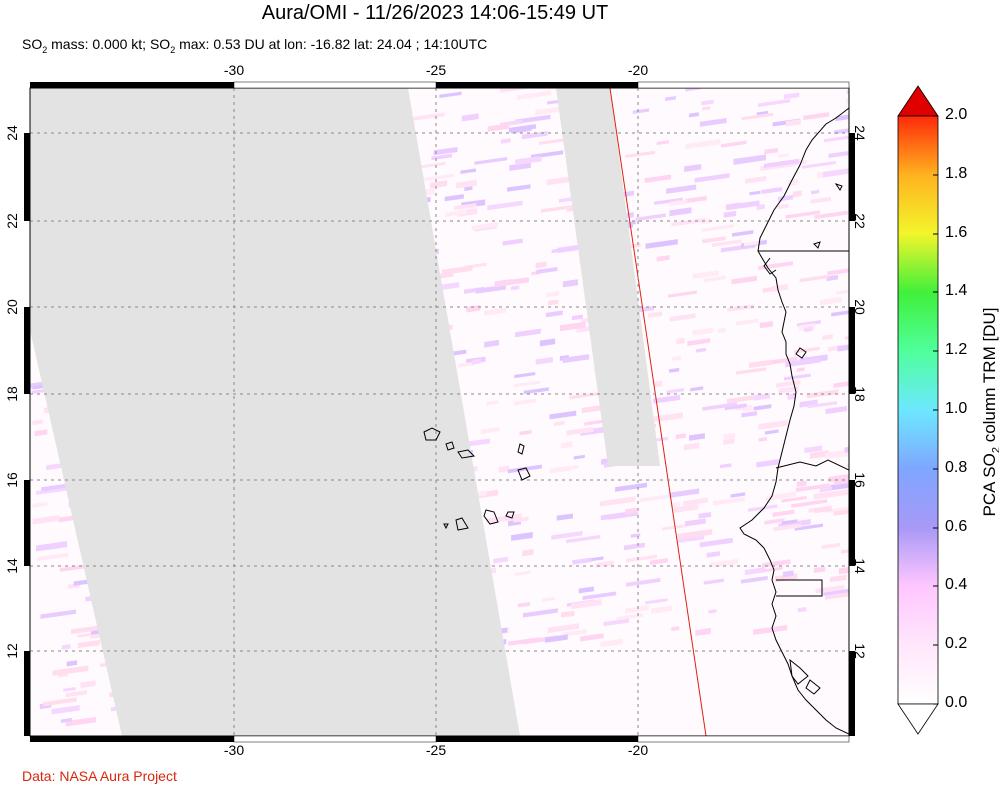  What do you see at coordinates (956, 408) in the screenshot?
I see `colorbar-tick-label: 1.0` at bounding box center [956, 408].